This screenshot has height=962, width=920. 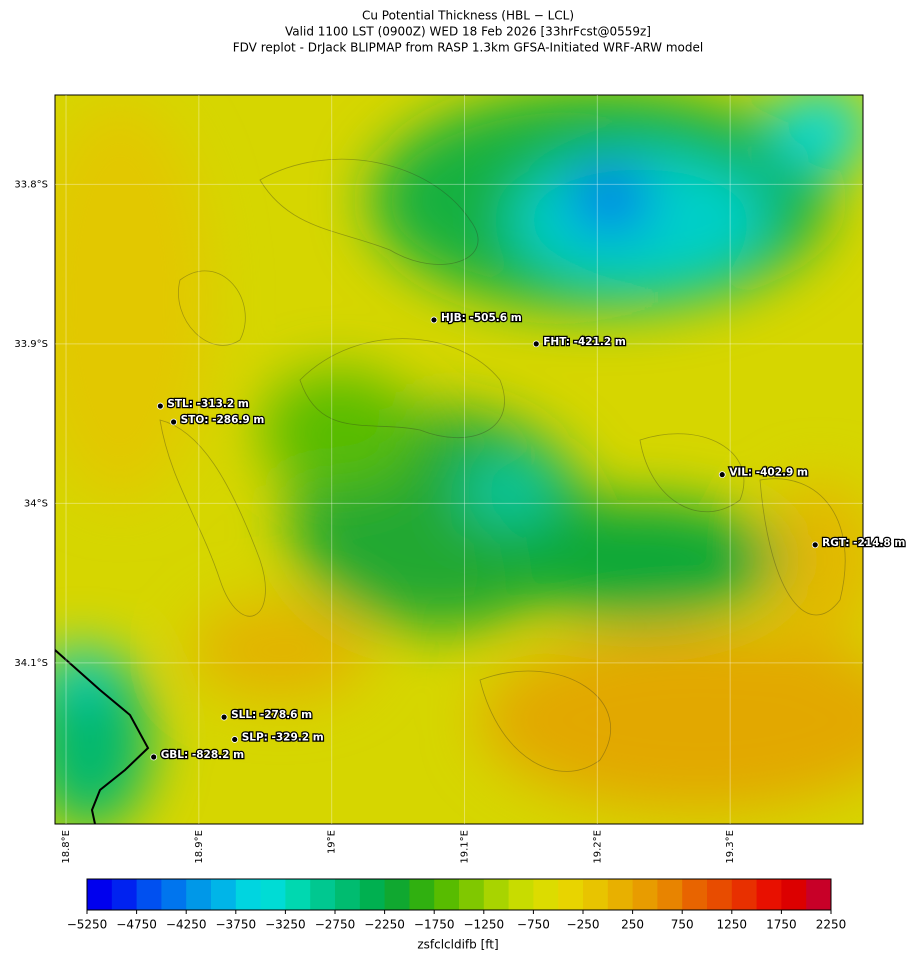 What do you see at coordinates (236, 925) in the screenshot?
I see `colorbar-tick-label: −3750` at bounding box center [236, 925].